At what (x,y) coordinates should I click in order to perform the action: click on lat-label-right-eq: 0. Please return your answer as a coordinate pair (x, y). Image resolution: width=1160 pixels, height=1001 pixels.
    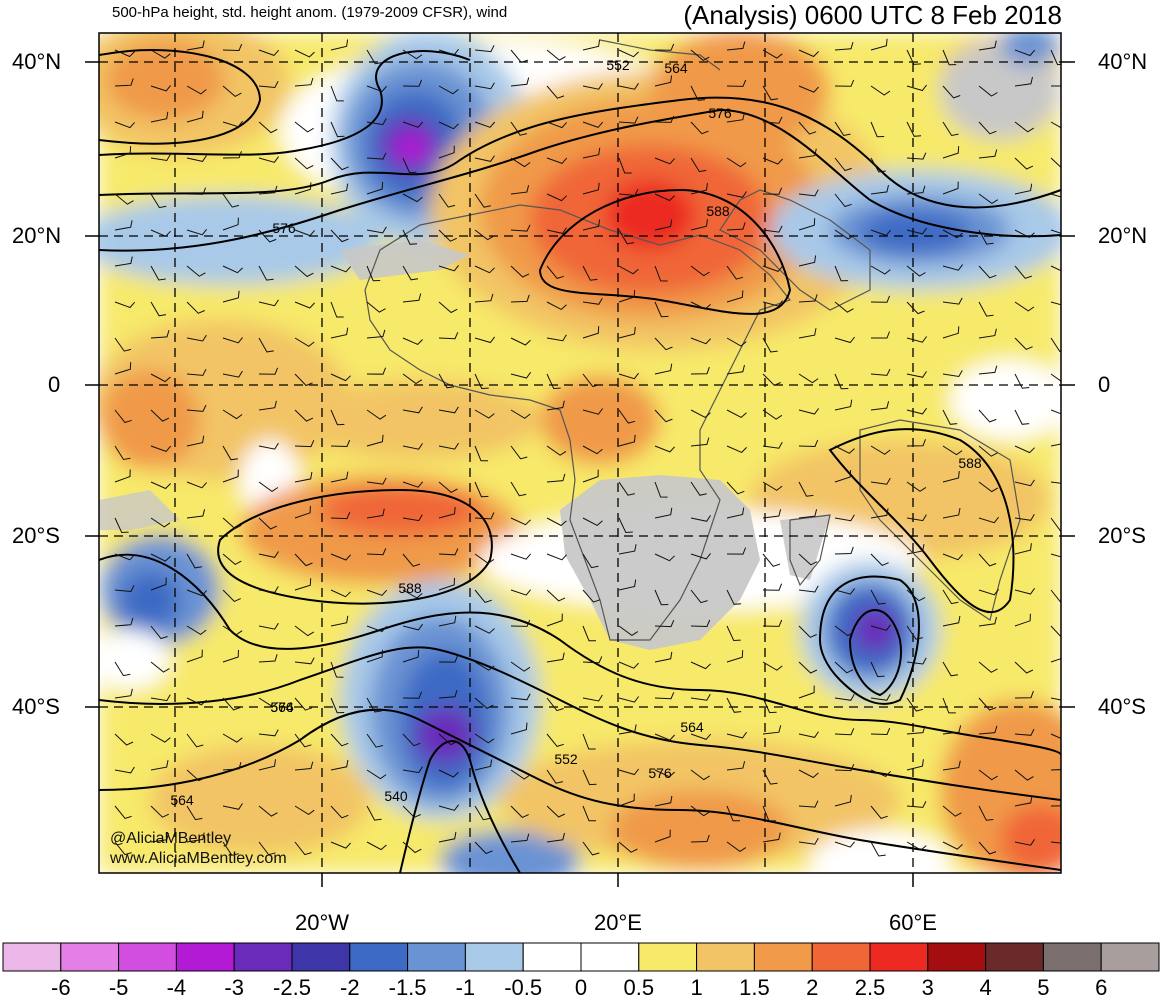
    Looking at the image, I should click on (1104, 384).